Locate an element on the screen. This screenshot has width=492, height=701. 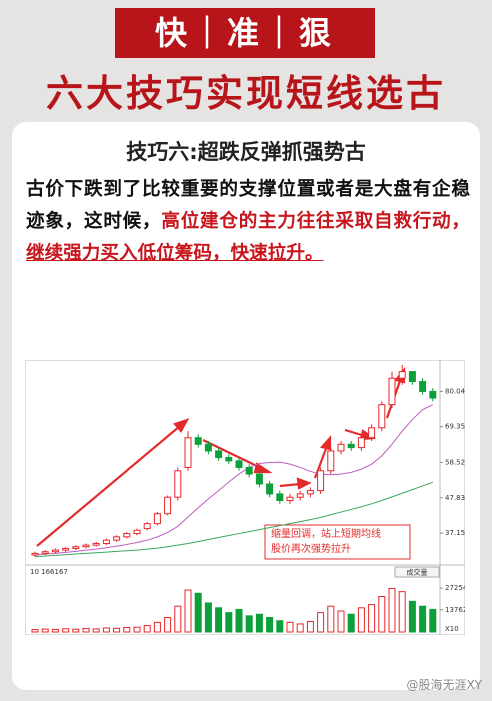
y-tick-label: 37.15 is located at coordinates (455, 533).